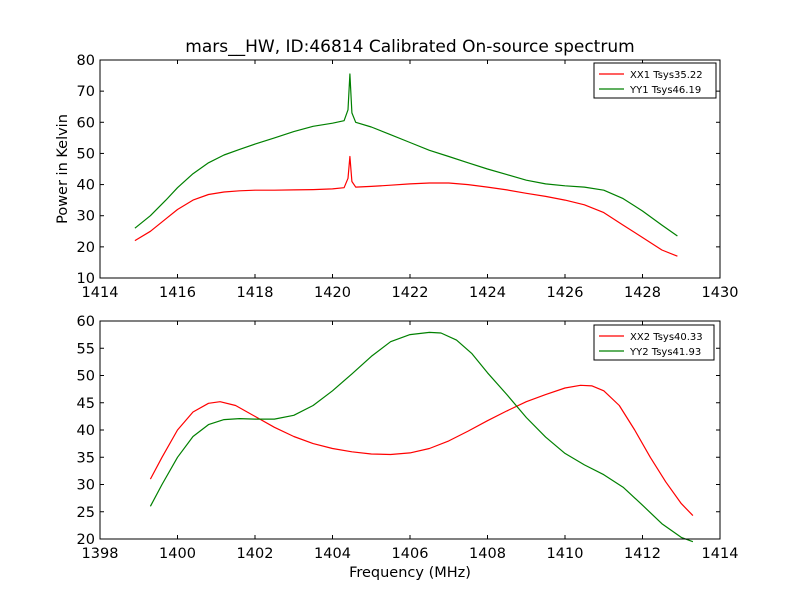  Describe the element at coordinates (565, 554) in the screenshot. I see `x-tick-label: 1410` at that location.